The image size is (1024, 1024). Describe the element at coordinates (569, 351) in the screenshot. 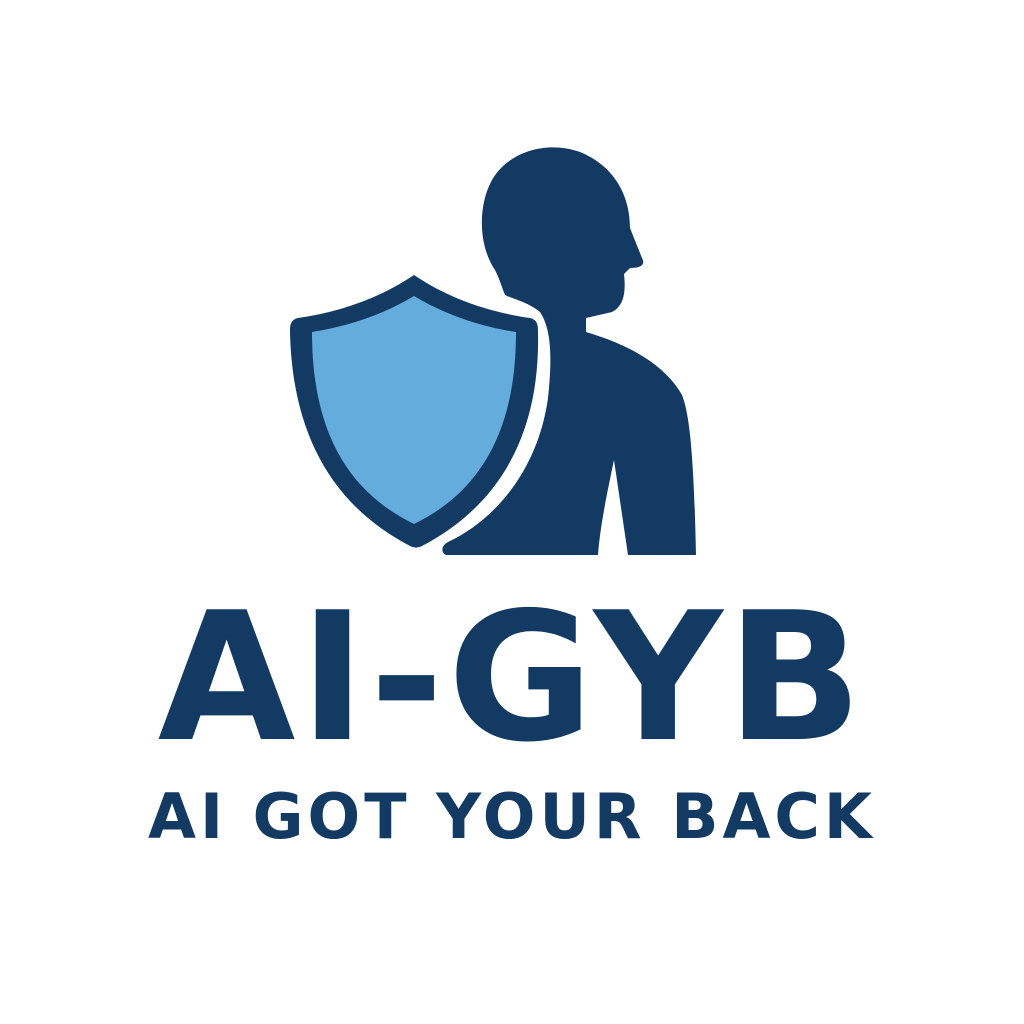

I see `person-silhouette-icon` at that location.